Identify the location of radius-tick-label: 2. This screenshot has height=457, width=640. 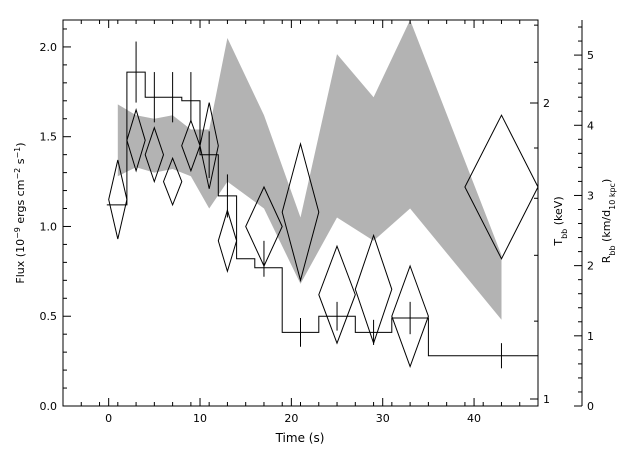
(590, 266).